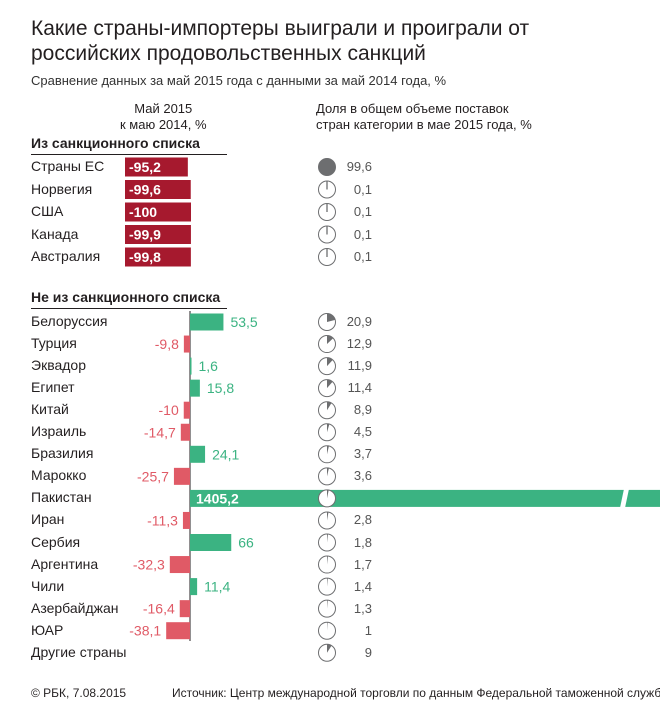  Describe the element at coordinates (149, 565) in the screenshot. I see `bar-value-11: -32,3` at that location.